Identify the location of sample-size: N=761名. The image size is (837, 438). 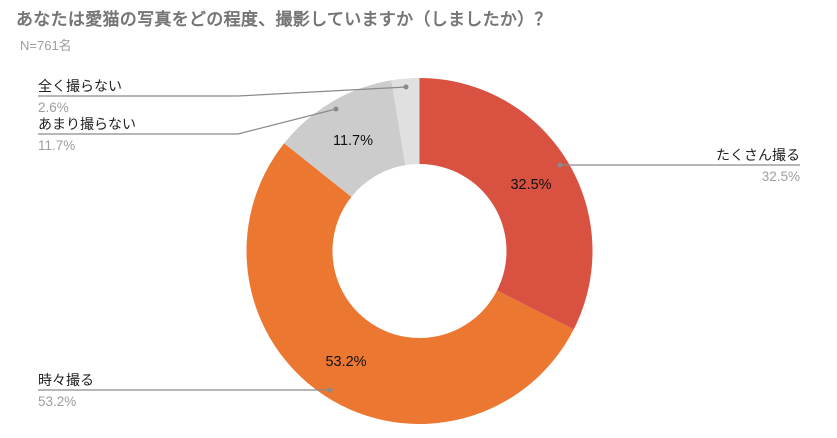
(46, 45).